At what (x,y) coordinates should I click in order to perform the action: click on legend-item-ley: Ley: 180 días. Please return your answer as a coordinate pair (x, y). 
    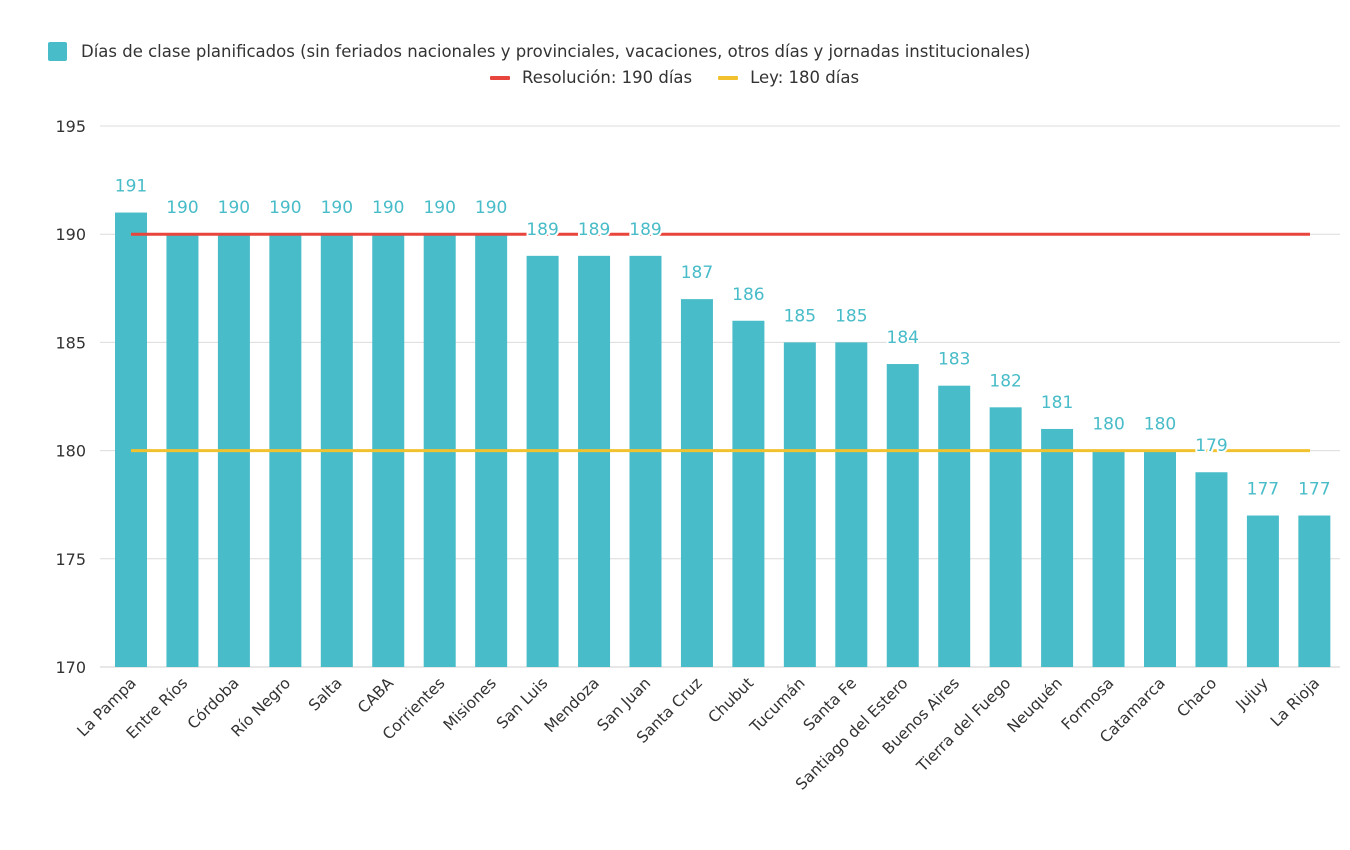
    Looking at the image, I should click on (788, 77).